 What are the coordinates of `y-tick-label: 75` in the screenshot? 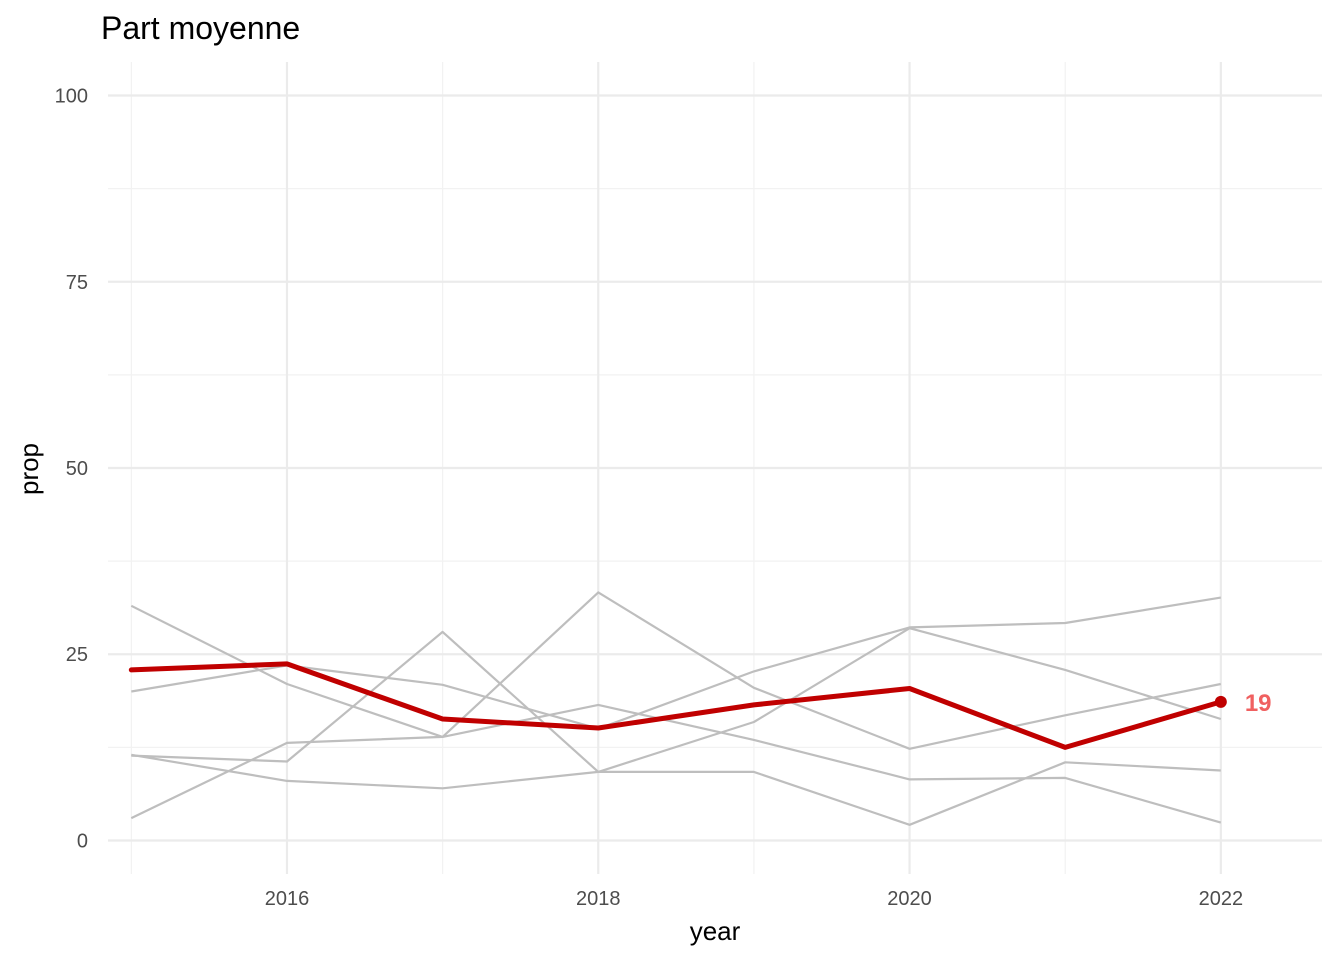 It's located at (77, 283).